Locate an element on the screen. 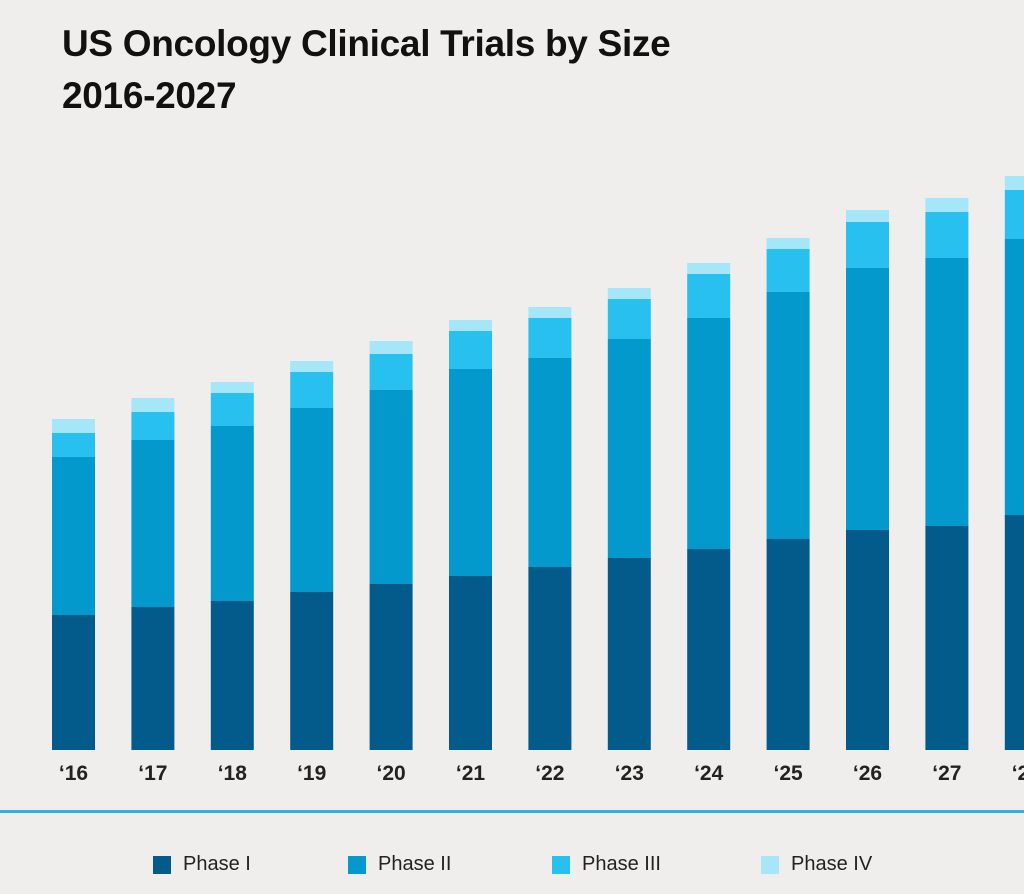 The width and height of the screenshot is (1024, 894). x-tick-labels: ‘16 ‘17 ‘18 ‘19 ‘20 ‘21 ‘22 ‘23 ‘24 ‘25 ‘26 ‘27 ‘28 is located at coordinates (541, 773).